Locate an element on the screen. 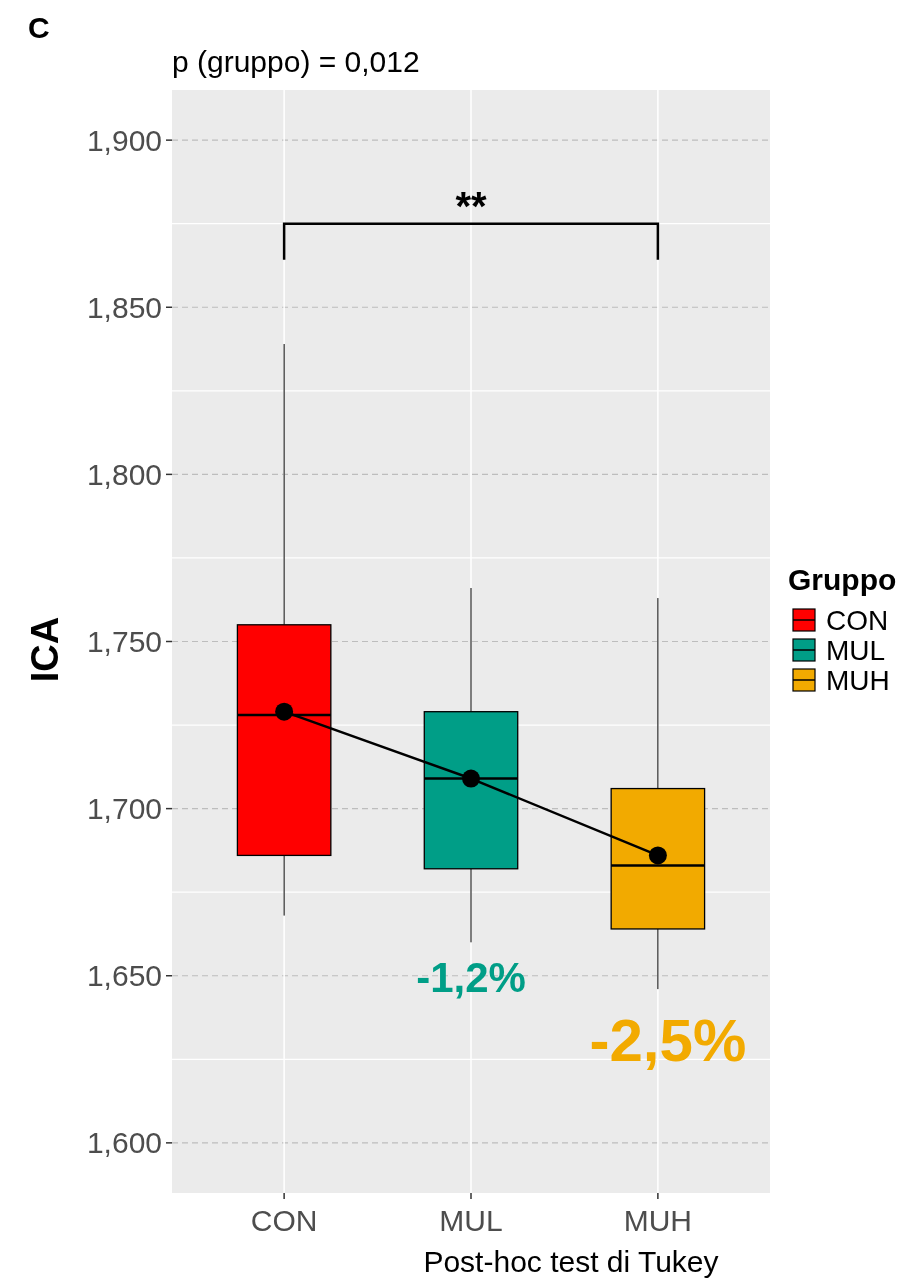 This screenshot has width=922, height=1279. y-tick-label: 1,700 is located at coordinates (124, 809).